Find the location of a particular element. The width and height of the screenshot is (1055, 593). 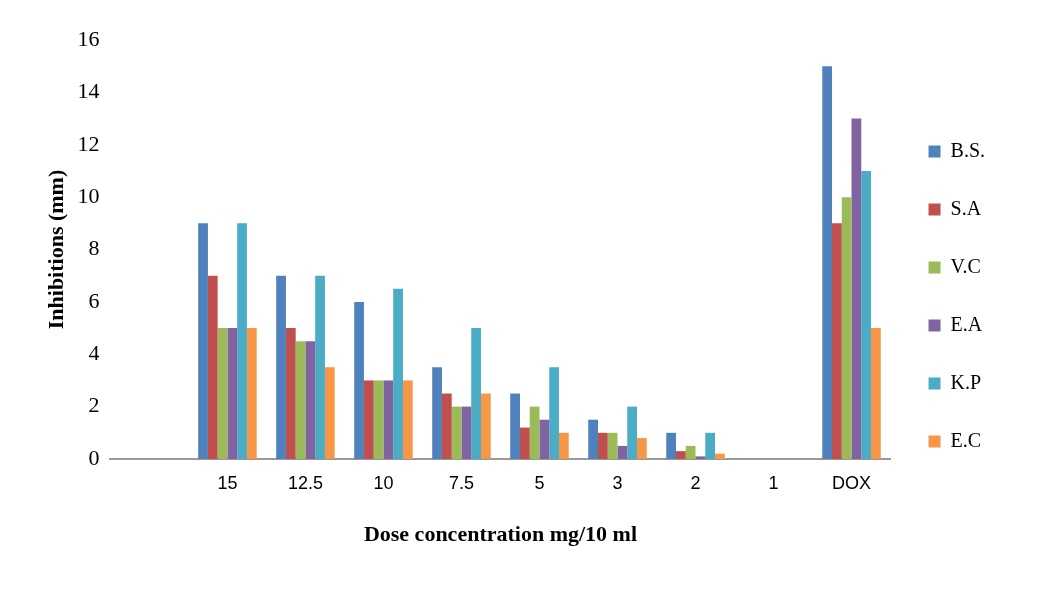

y-tick-label: 4 is located at coordinates (94, 353).